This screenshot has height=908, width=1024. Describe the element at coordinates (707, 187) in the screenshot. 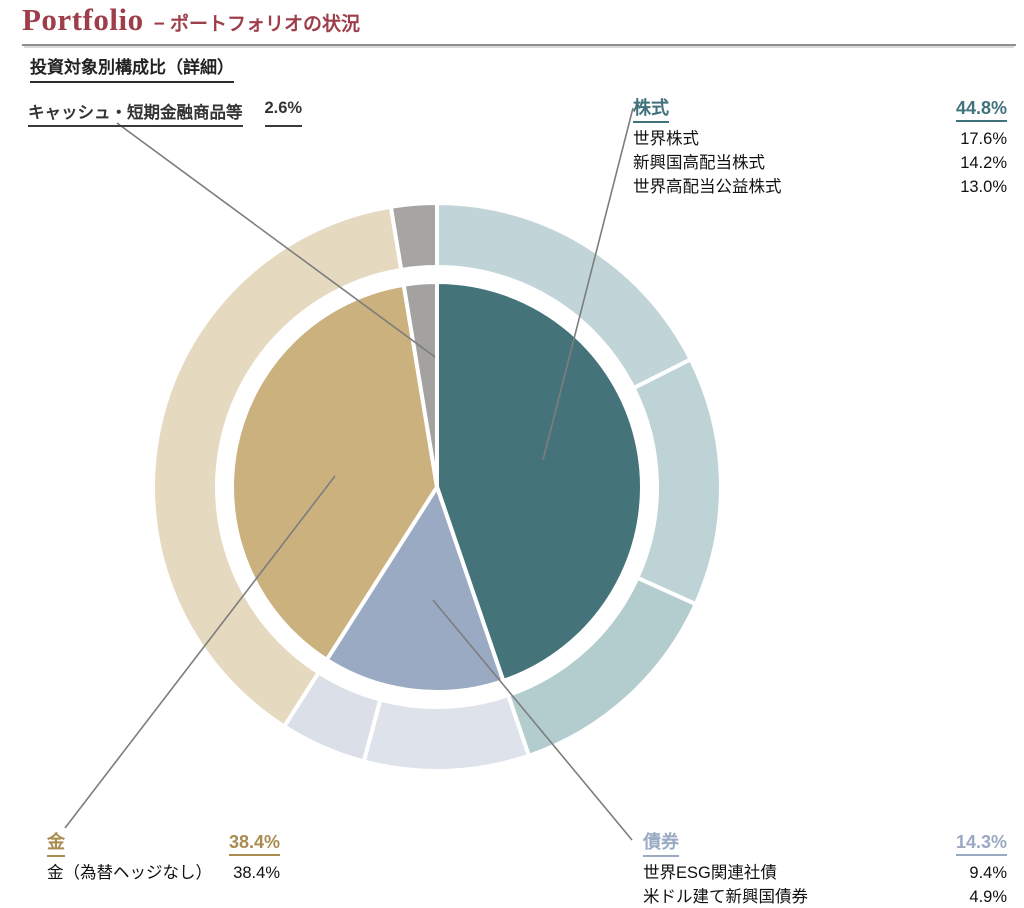

I see `row-label: 世界高配当公益株式` at that location.